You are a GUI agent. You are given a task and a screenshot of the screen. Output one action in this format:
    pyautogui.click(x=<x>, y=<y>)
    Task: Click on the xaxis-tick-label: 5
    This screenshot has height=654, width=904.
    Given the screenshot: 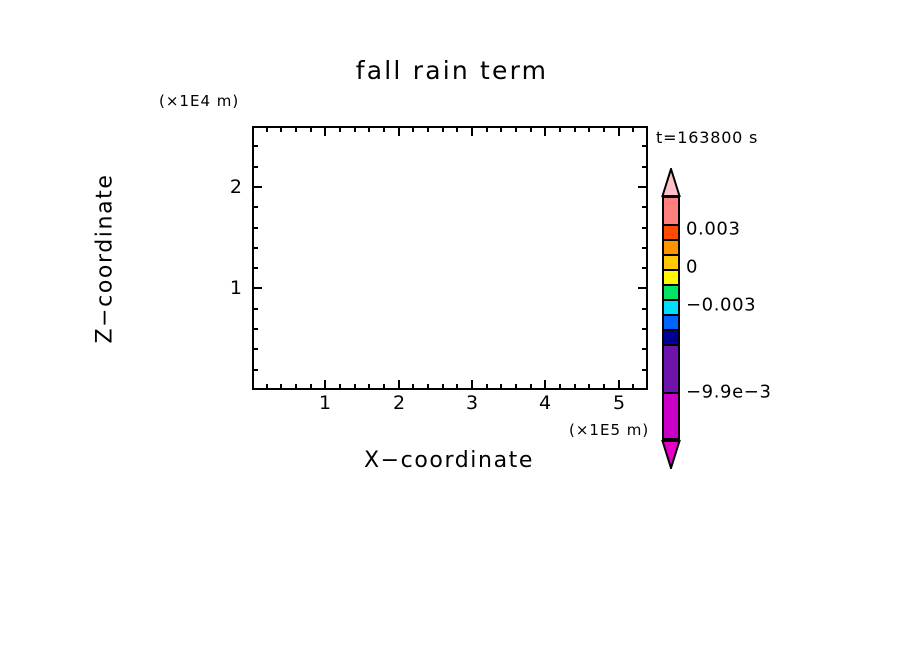 What is the action you would take?
    pyautogui.click(x=619, y=403)
    